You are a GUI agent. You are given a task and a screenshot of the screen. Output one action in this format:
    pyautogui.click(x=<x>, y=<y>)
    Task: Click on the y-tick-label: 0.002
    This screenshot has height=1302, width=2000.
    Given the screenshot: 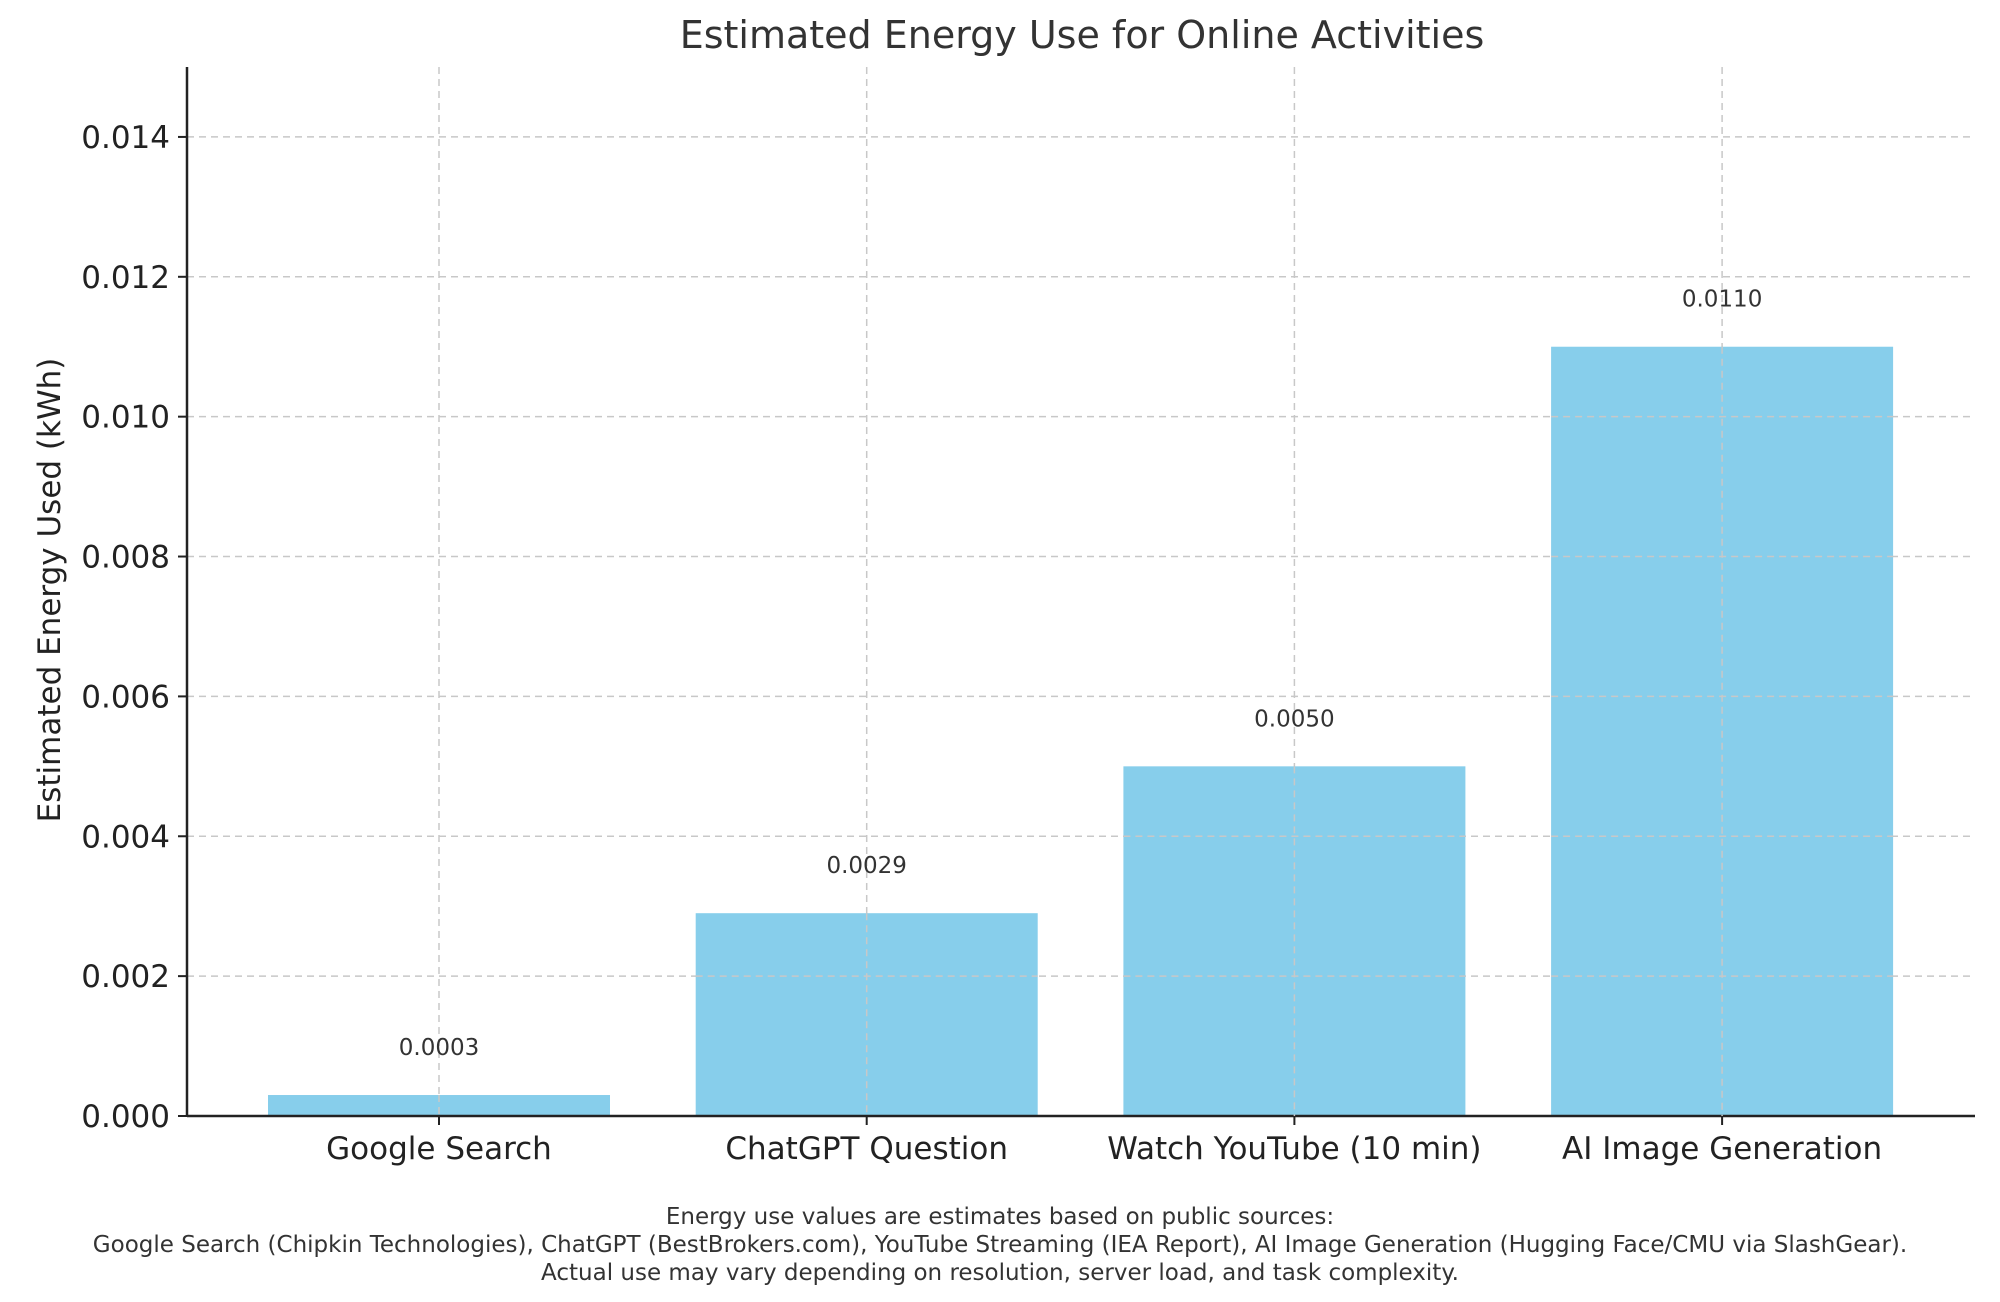 What is the action you would take?
    pyautogui.click(x=125, y=977)
    